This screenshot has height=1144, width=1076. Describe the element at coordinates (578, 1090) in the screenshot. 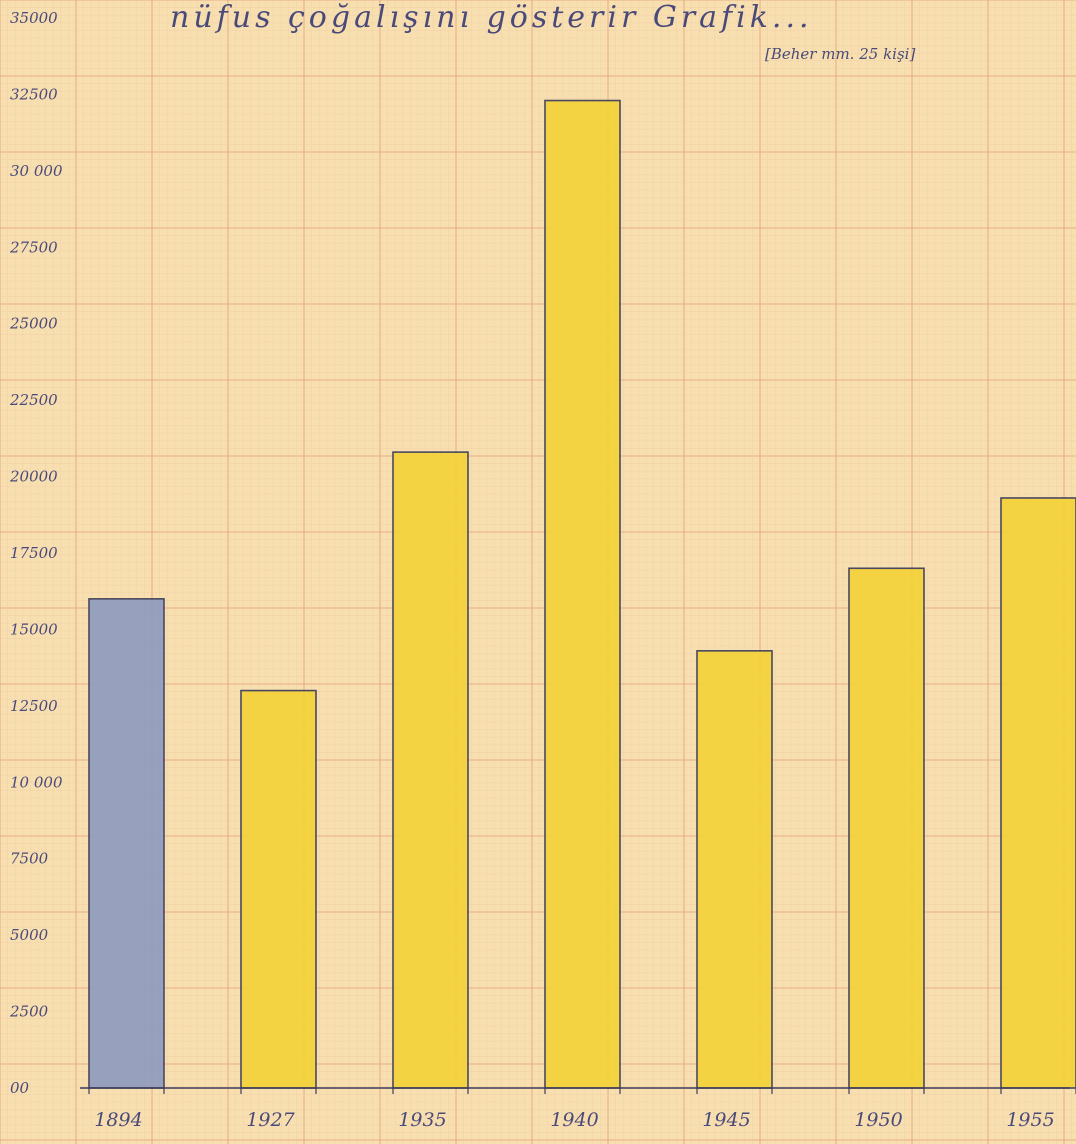

I see `x-axis-group` at that location.